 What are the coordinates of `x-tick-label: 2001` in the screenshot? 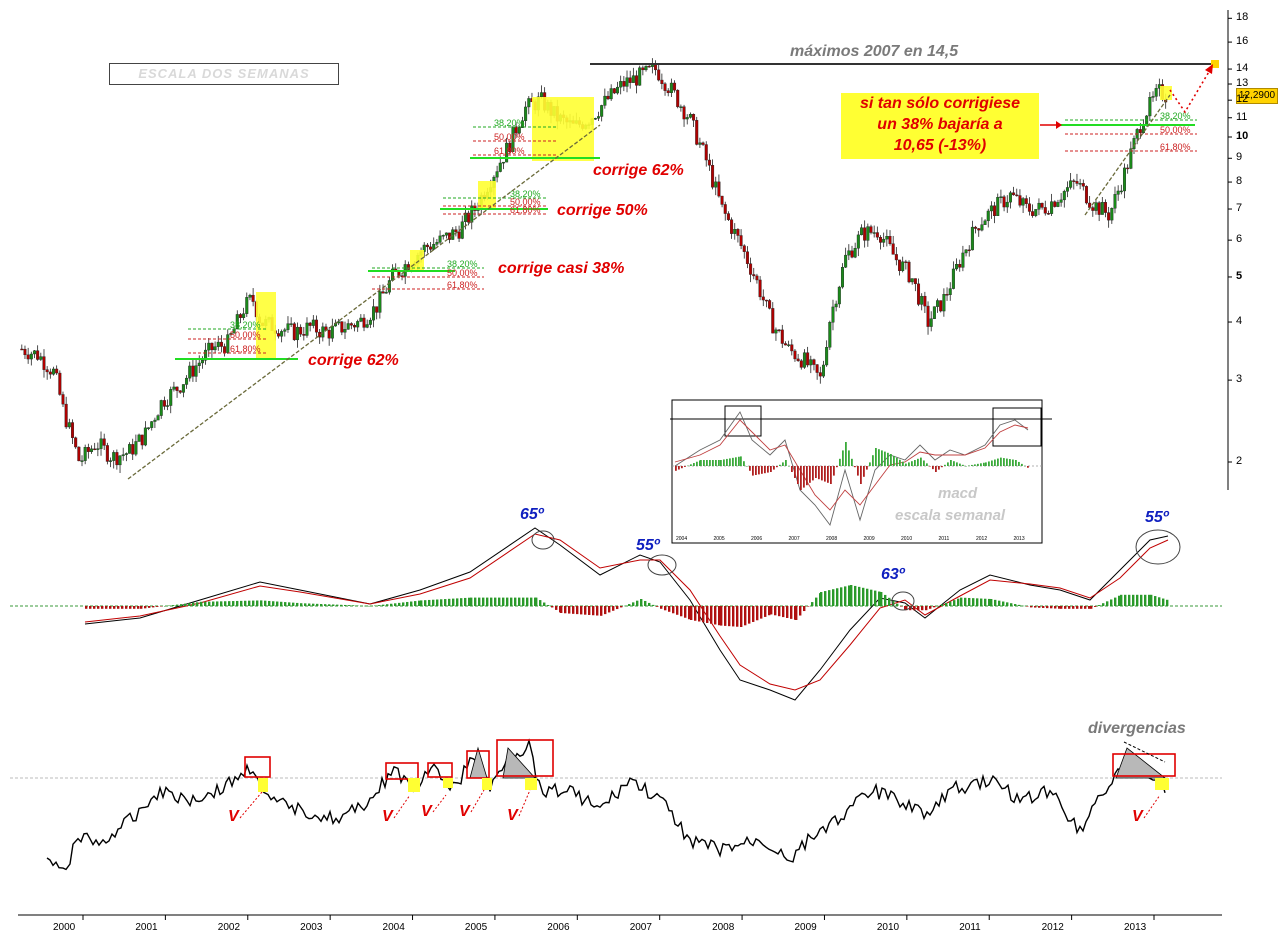 It's located at (146, 927).